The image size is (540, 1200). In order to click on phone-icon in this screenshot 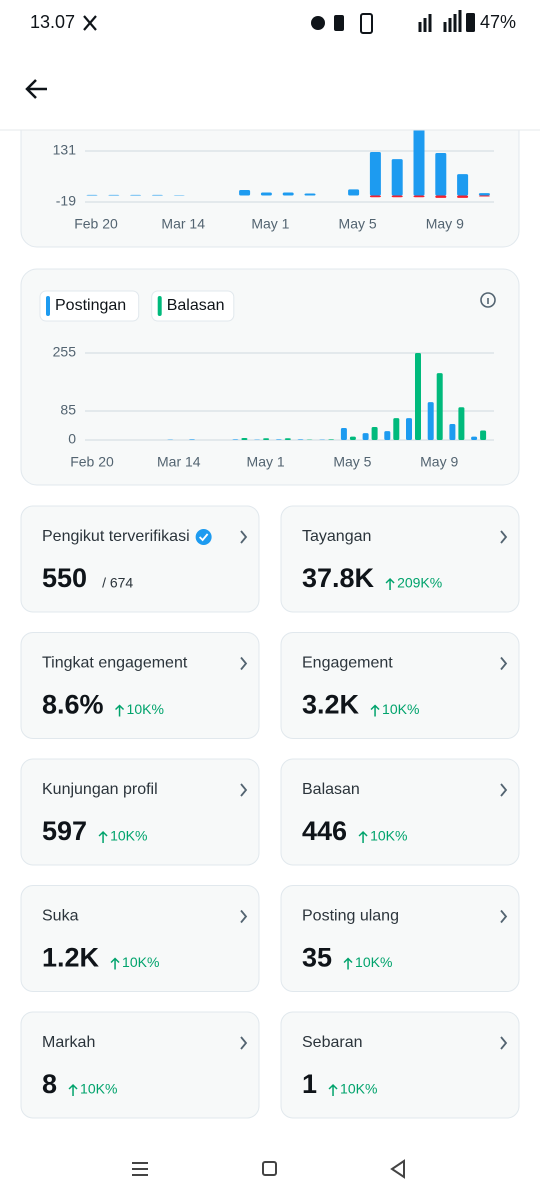, I will do `click(366, 23)`.